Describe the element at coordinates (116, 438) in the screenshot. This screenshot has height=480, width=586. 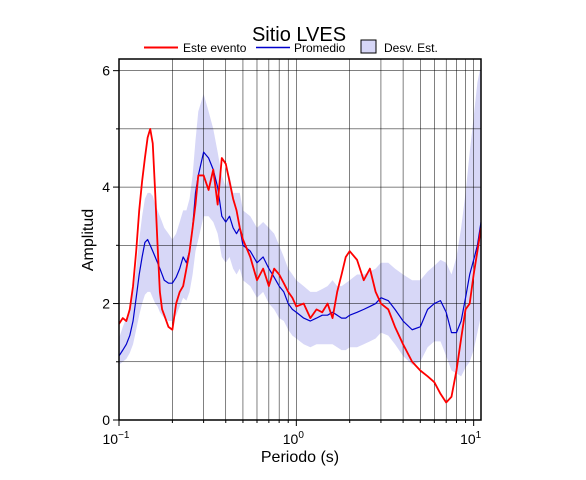
I see `x-tick-label: 10⁻¹` at that location.